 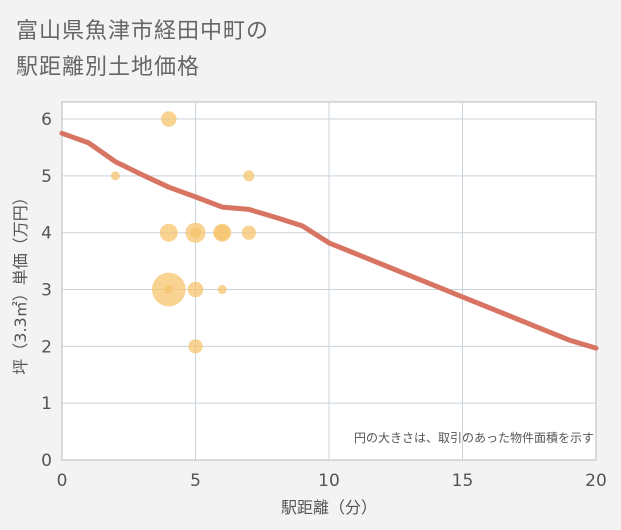 I want to click on x-tick-labels: 0 5 10 15 20, so click(x=332, y=481).